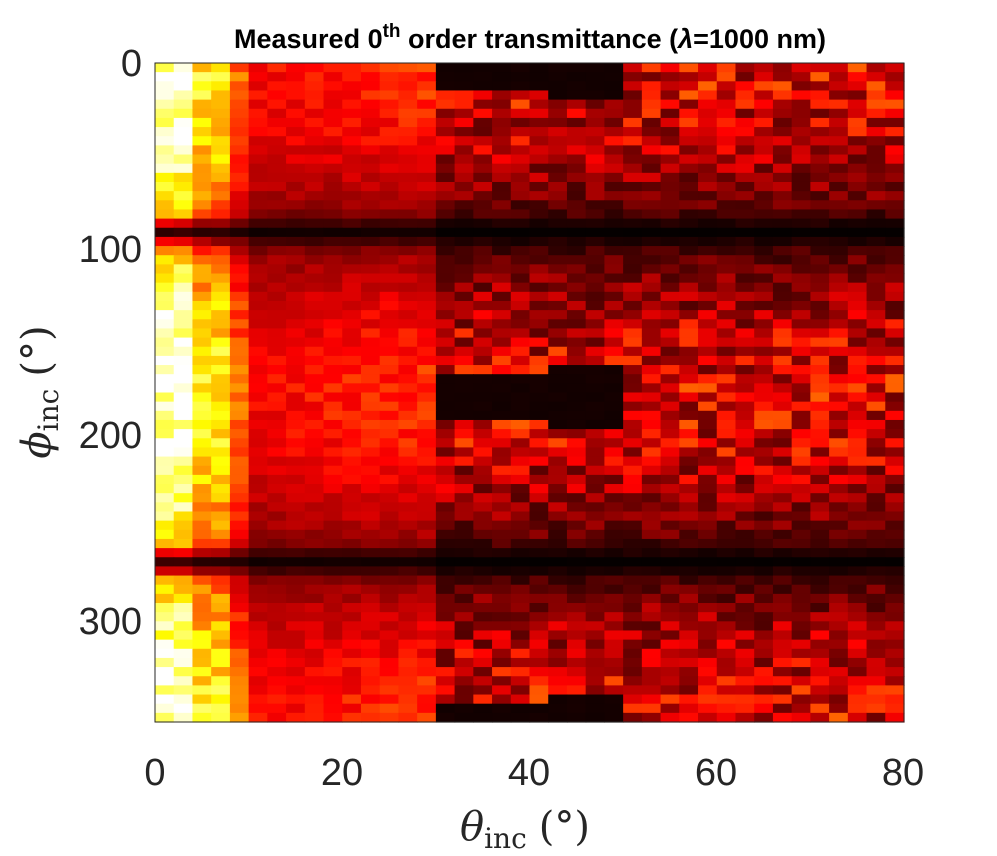 Image resolution: width=997 pixels, height=856 pixels. I want to click on x-label-symbol: θ, so click(472, 827).